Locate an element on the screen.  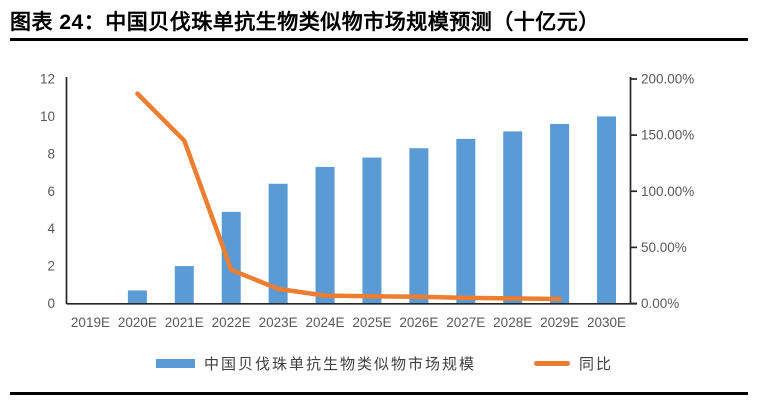
left-axis-tick-8: 8 is located at coordinates (51, 153).